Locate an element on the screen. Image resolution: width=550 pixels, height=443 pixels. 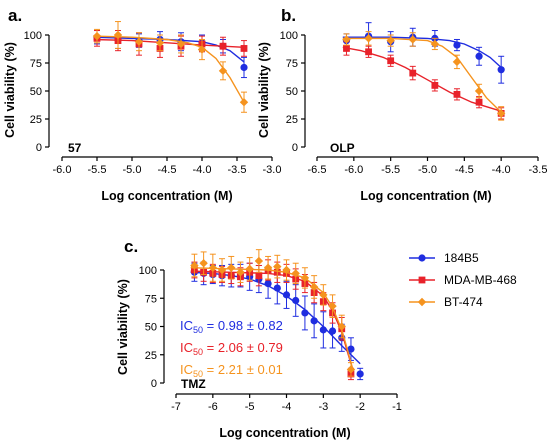
x-tick-label: -1 is located at coordinates (397, 407).